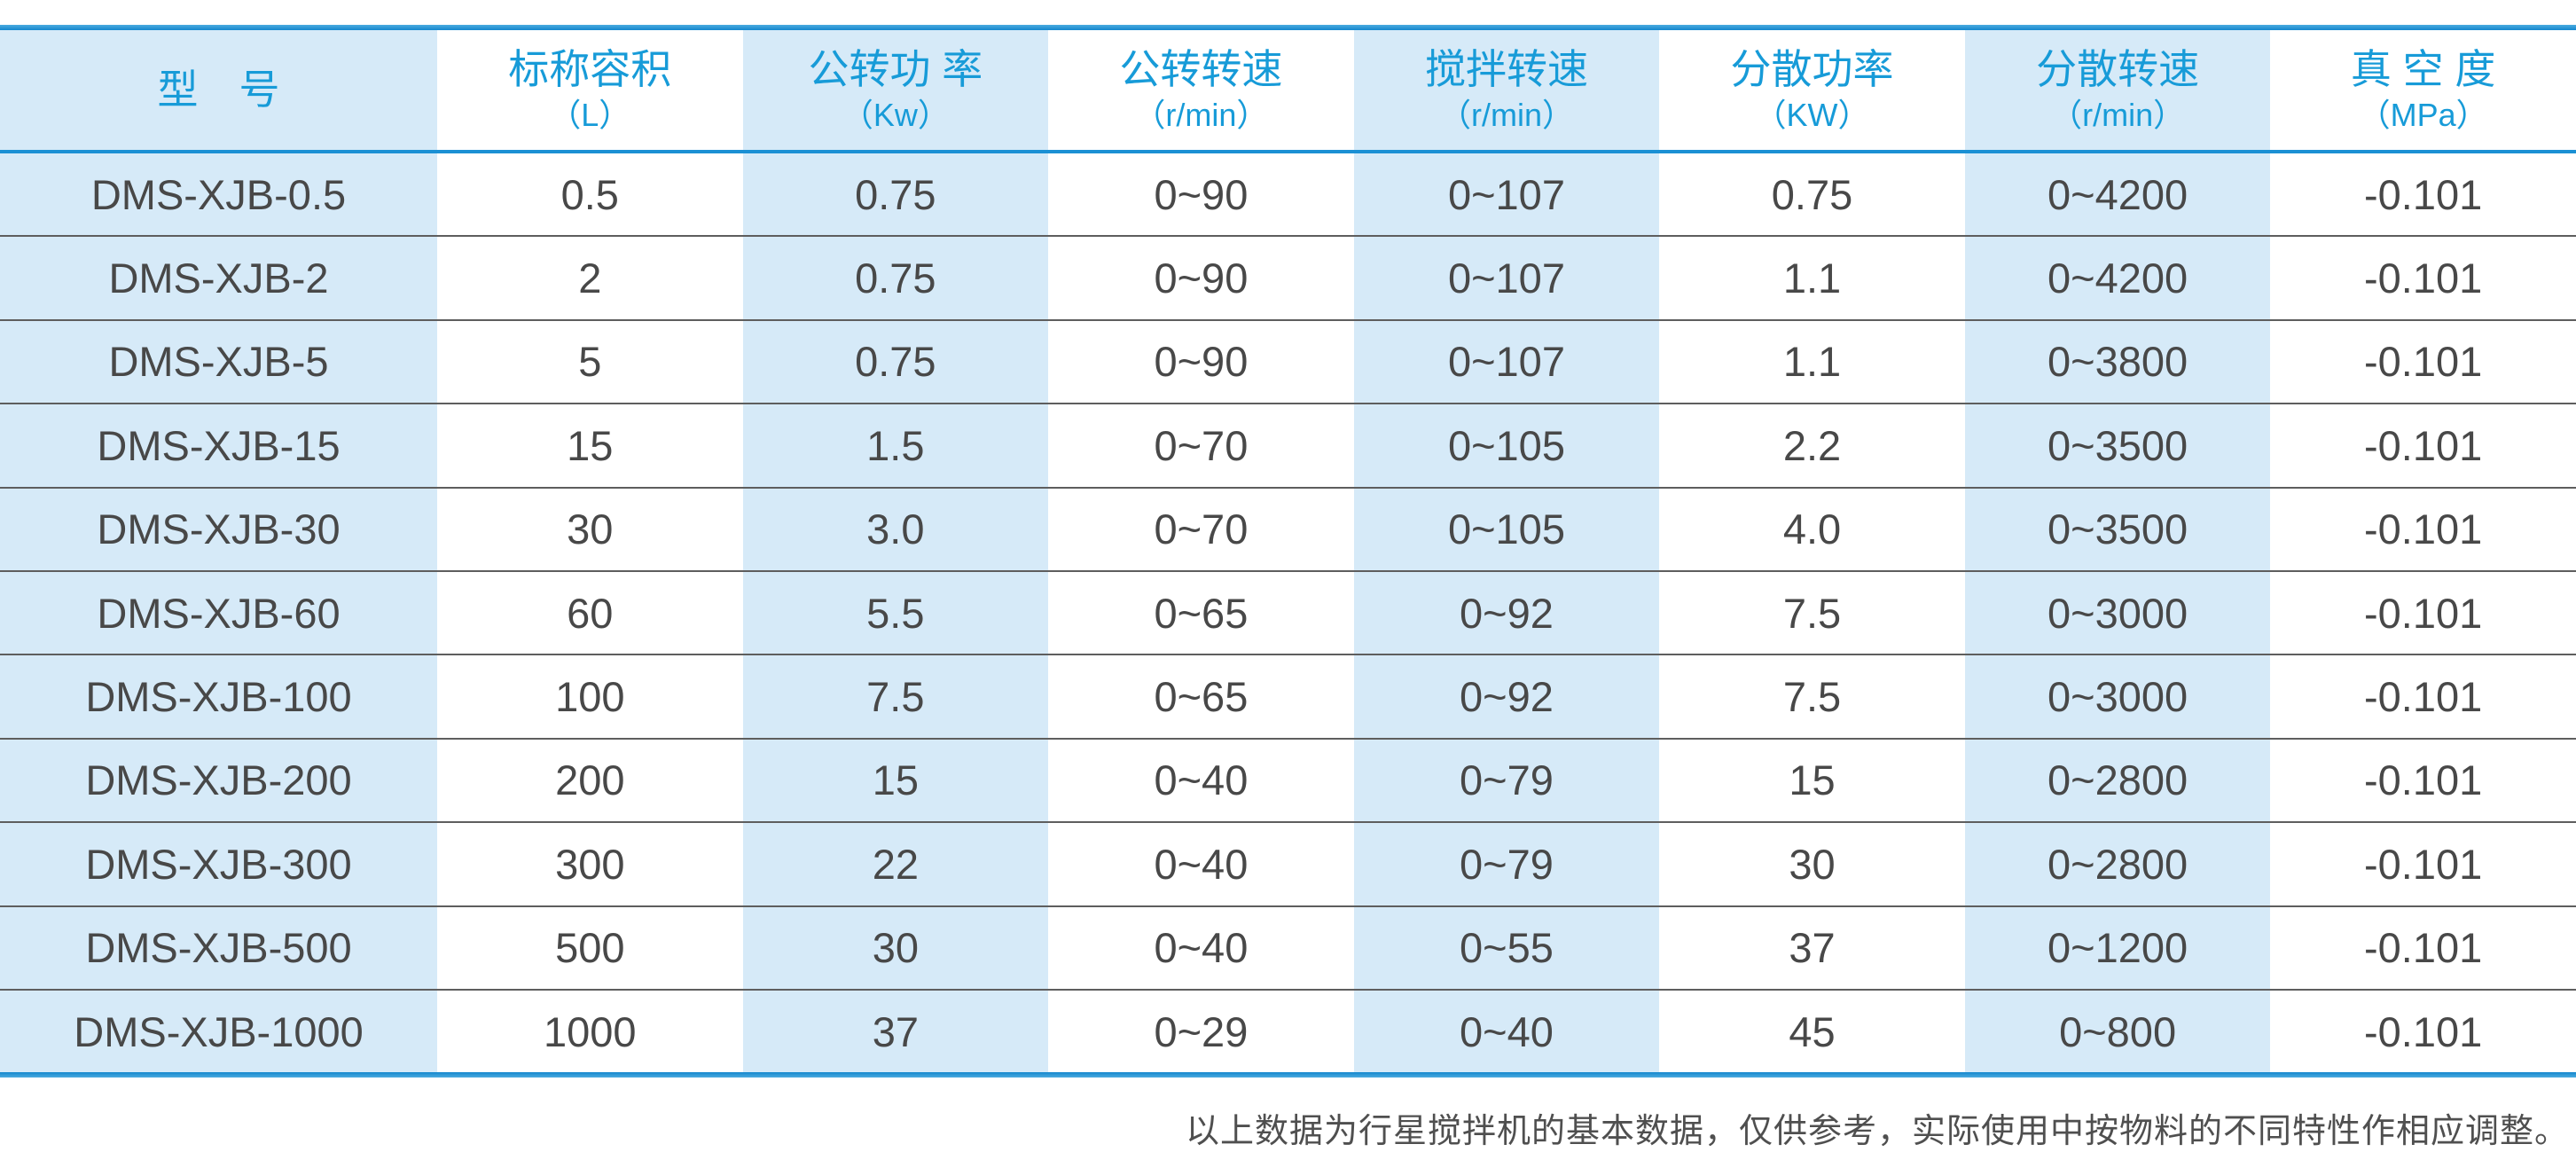  What do you see at coordinates (218, 697) in the screenshot?
I see `model-cell: DMS-XJB-100` at bounding box center [218, 697].